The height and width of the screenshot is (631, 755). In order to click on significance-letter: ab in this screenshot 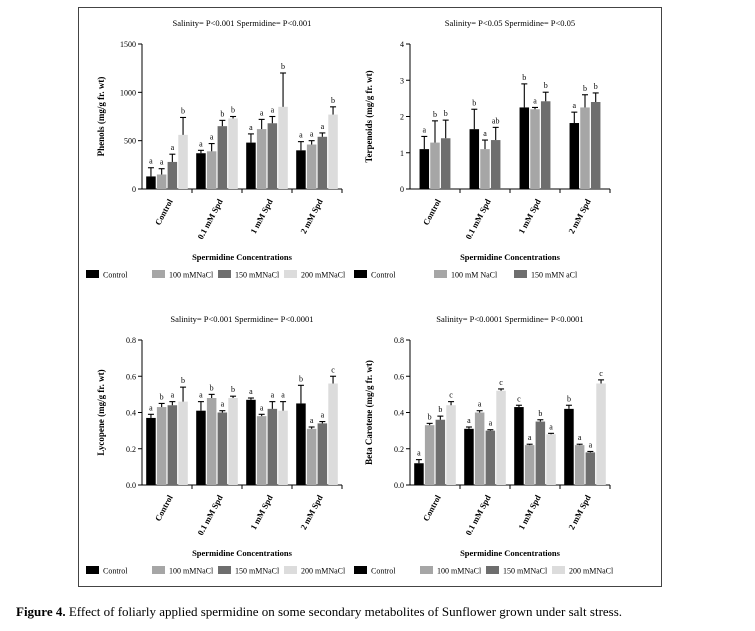, I will do `click(496, 120)`.